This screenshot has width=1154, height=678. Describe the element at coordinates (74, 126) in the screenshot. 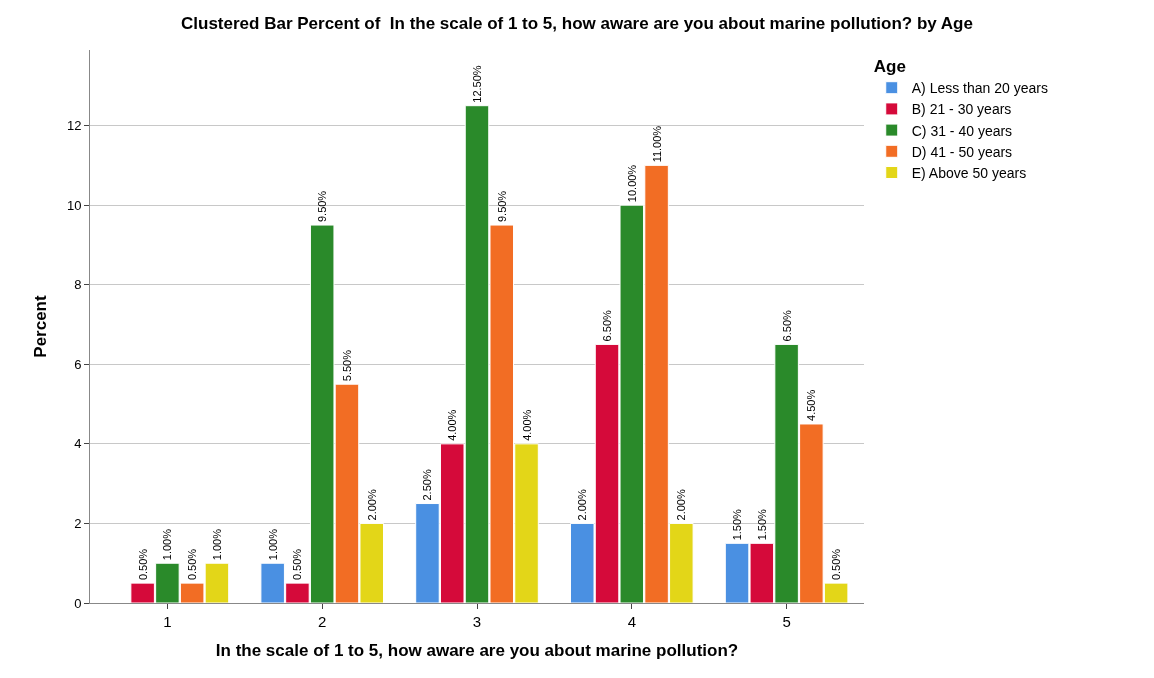

I see `y-tick-label: 12` at that location.